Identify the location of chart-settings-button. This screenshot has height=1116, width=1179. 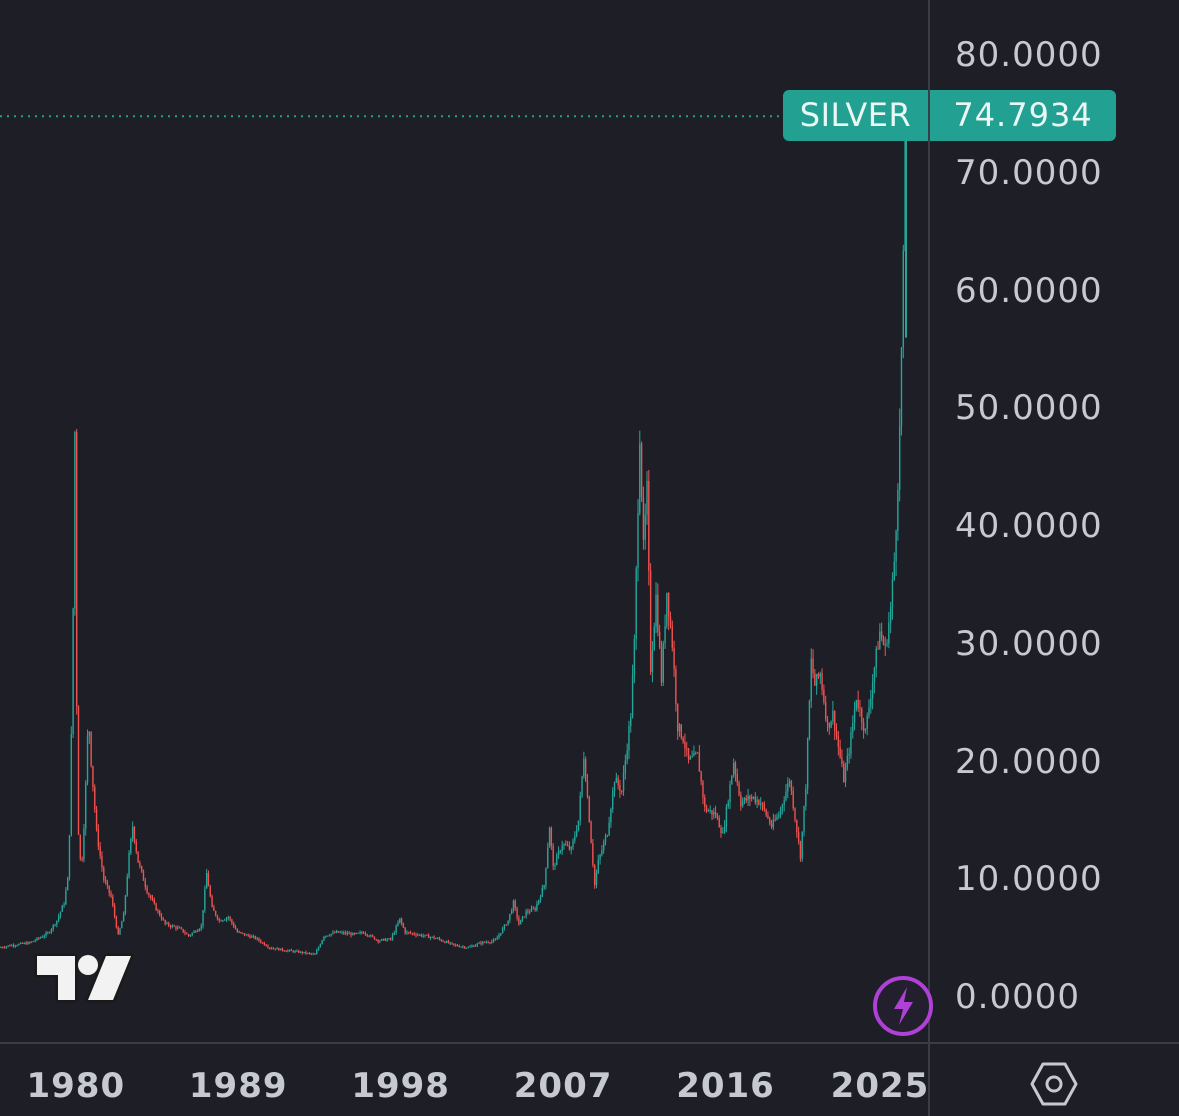
(1054, 1086).